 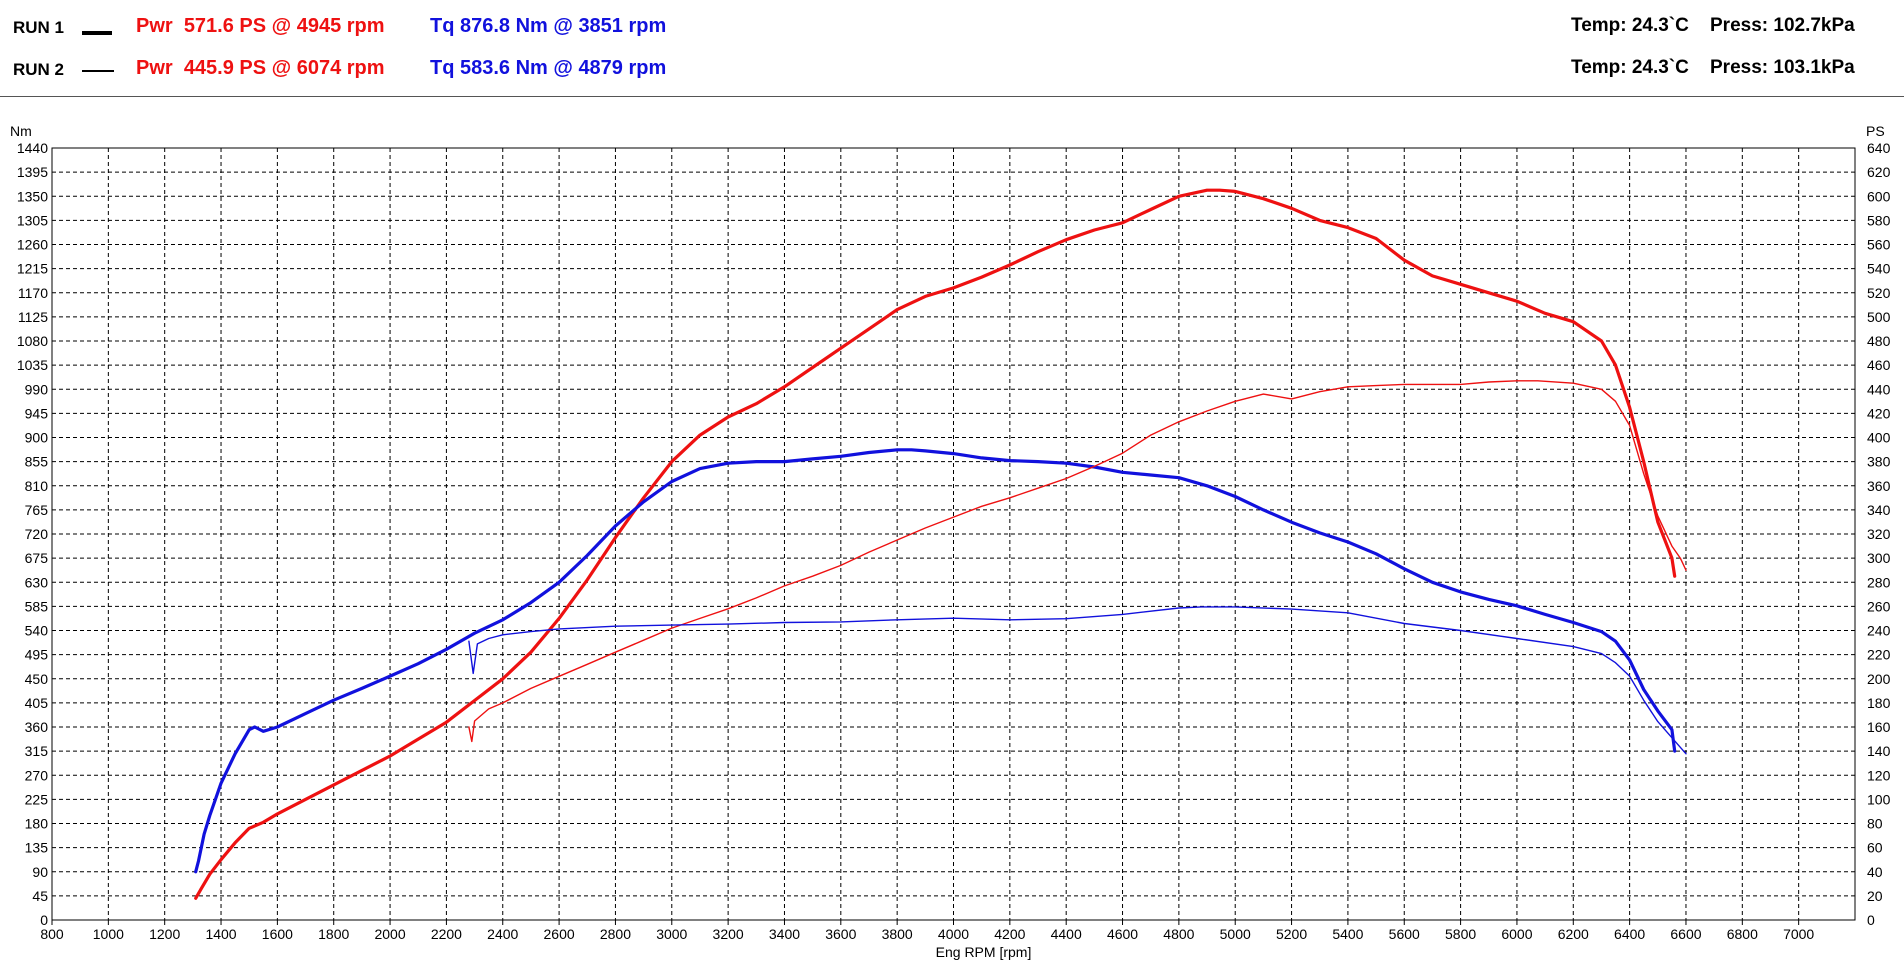 What do you see at coordinates (40, 872) in the screenshot?
I see `y-left-tick-label: 90` at bounding box center [40, 872].